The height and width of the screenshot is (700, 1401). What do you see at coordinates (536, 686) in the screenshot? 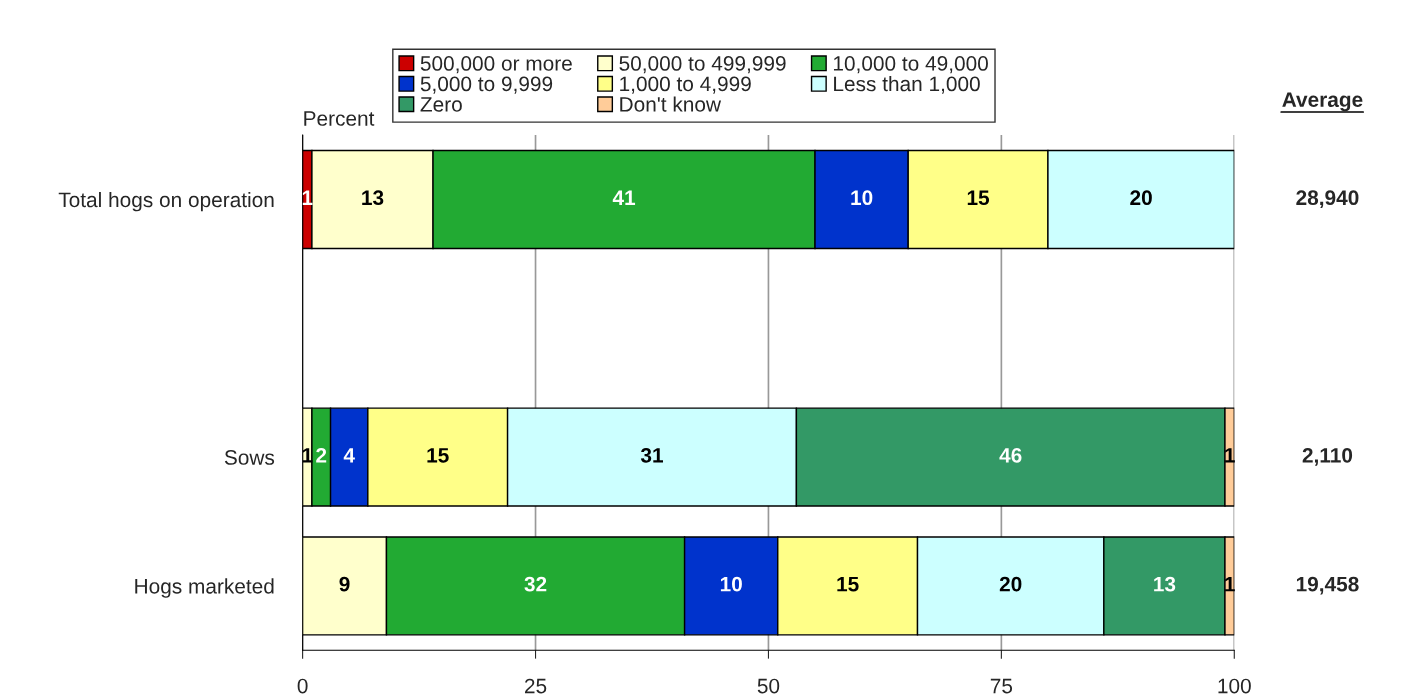
I see `x-tick-label: 25` at bounding box center [536, 686].